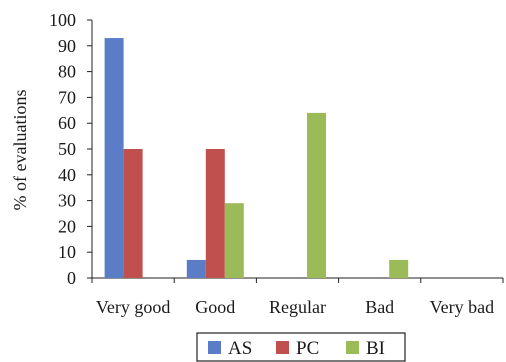 The width and height of the screenshot is (506, 362). I want to click on y-tick-label: 70, so click(67, 97).